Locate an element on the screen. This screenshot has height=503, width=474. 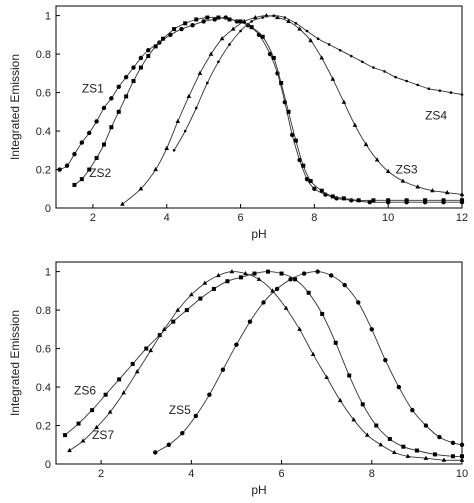
x-tick-label: 8 is located at coordinates (372, 474).